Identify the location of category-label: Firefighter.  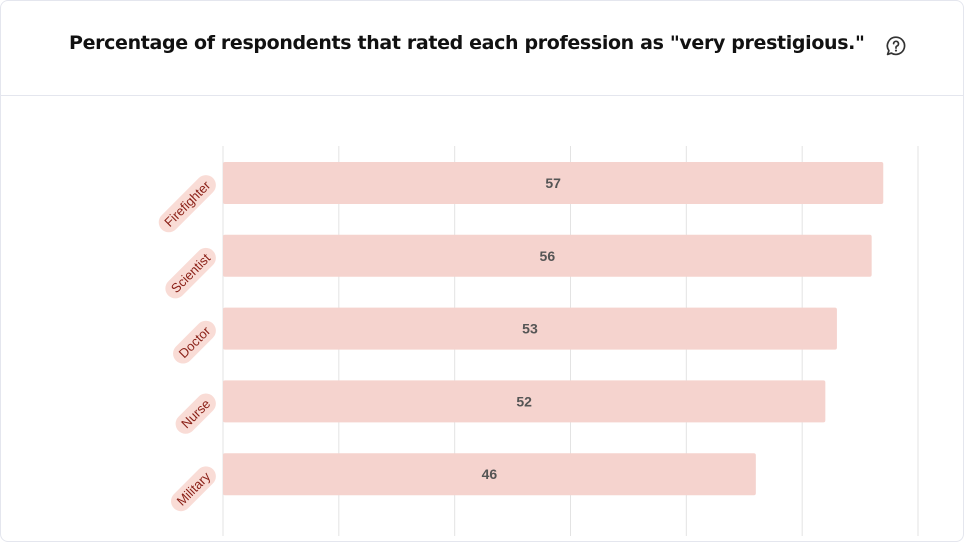
(187, 204).